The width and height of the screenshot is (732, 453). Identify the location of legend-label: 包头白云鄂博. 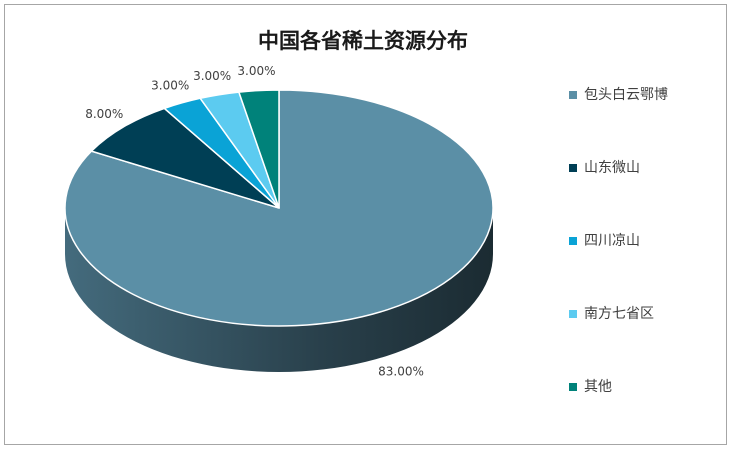
(626, 94).